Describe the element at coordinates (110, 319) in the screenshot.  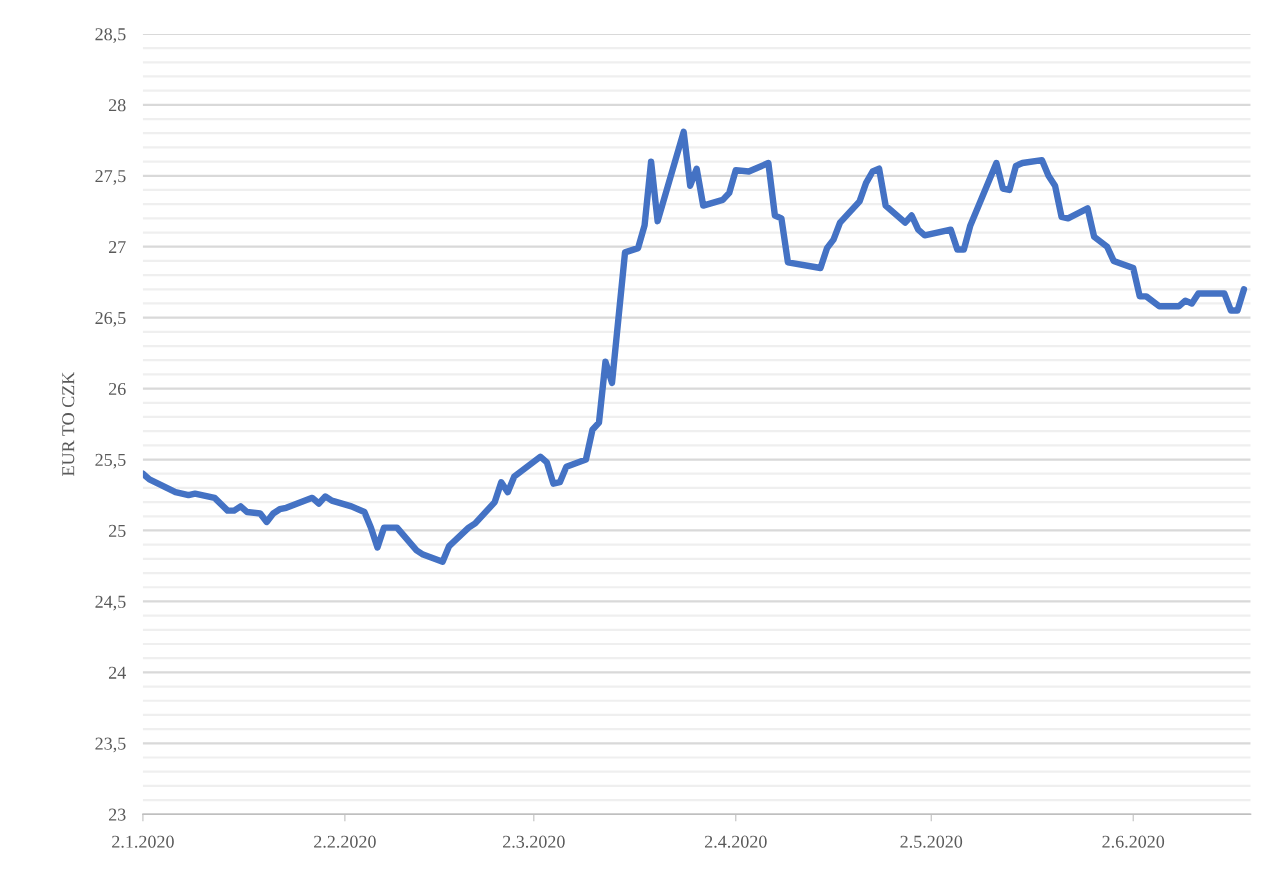
I see `y-tick-label: 26,5` at that location.